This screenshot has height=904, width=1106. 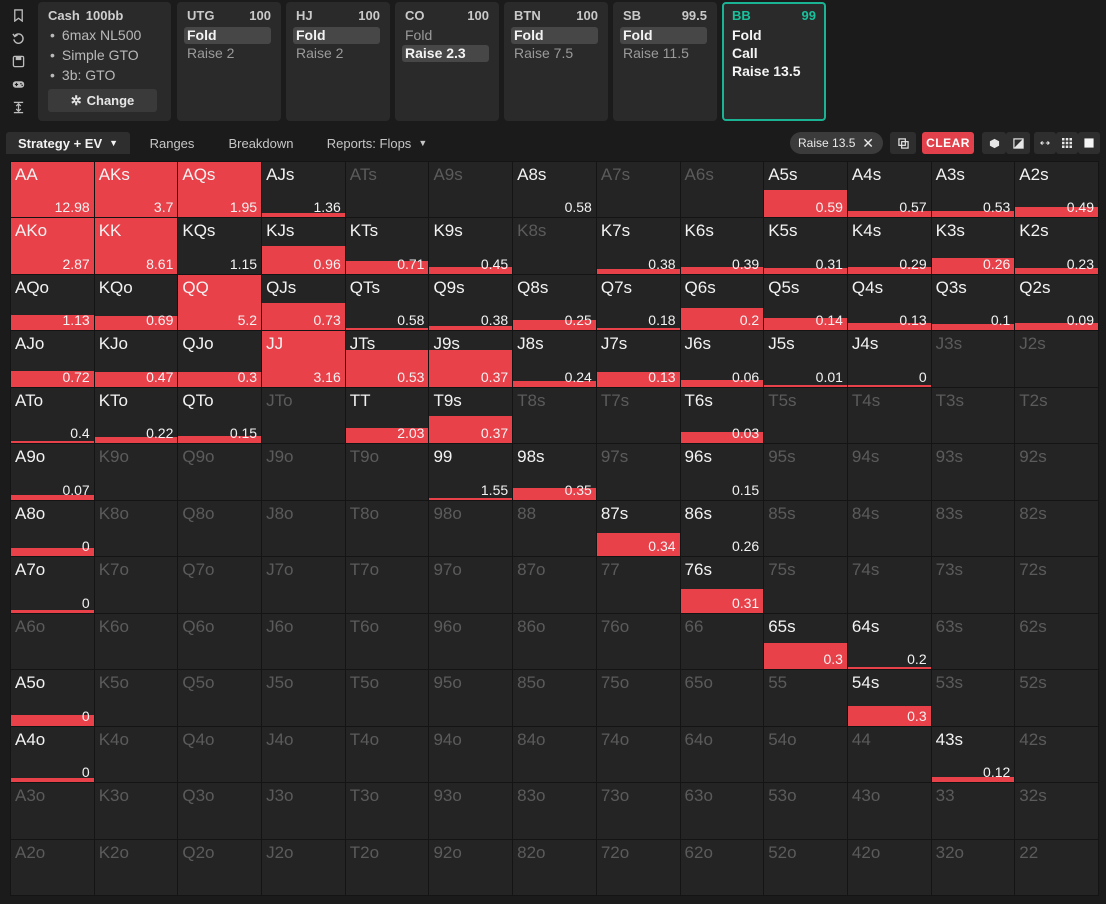 What do you see at coordinates (52, 190) in the screenshot?
I see `hand-cell: AA 12.98` at bounding box center [52, 190].